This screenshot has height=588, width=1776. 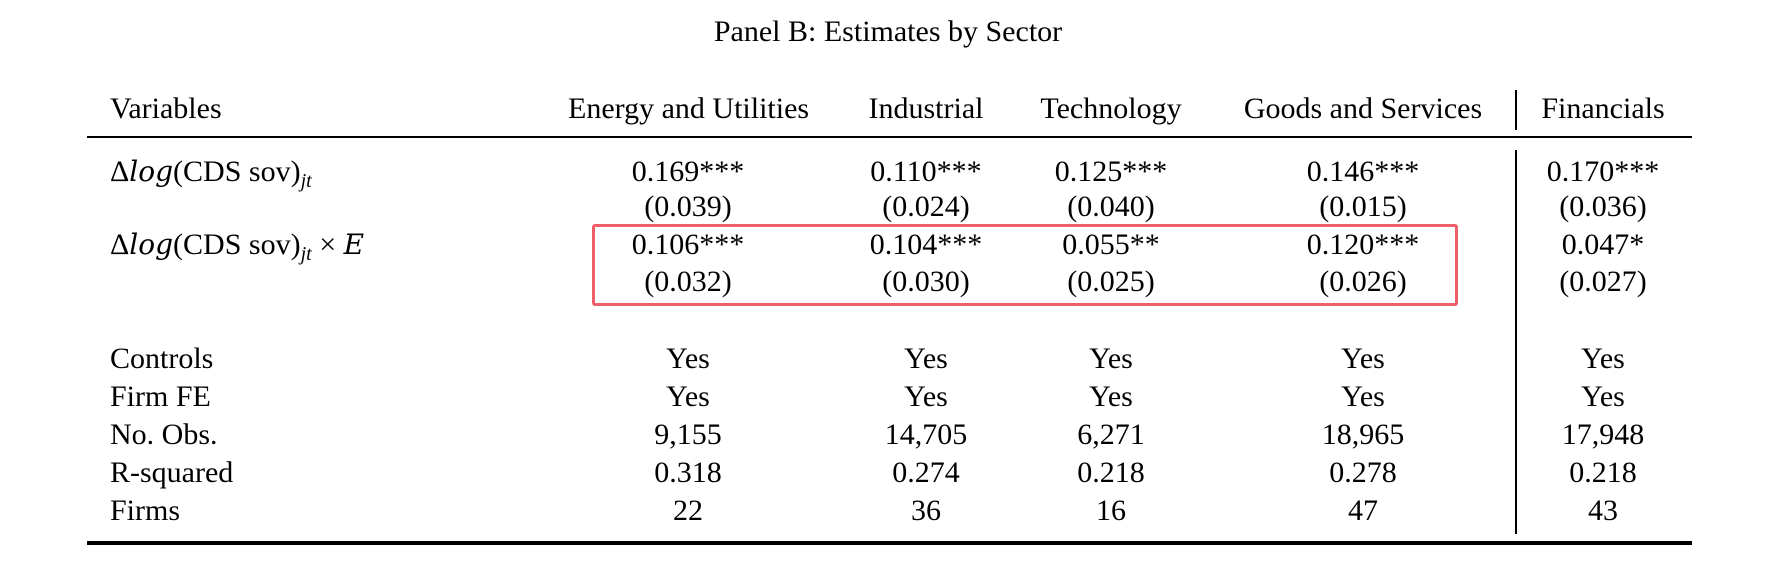 I want to click on times-symbol: ×, so click(x=327, y=244).